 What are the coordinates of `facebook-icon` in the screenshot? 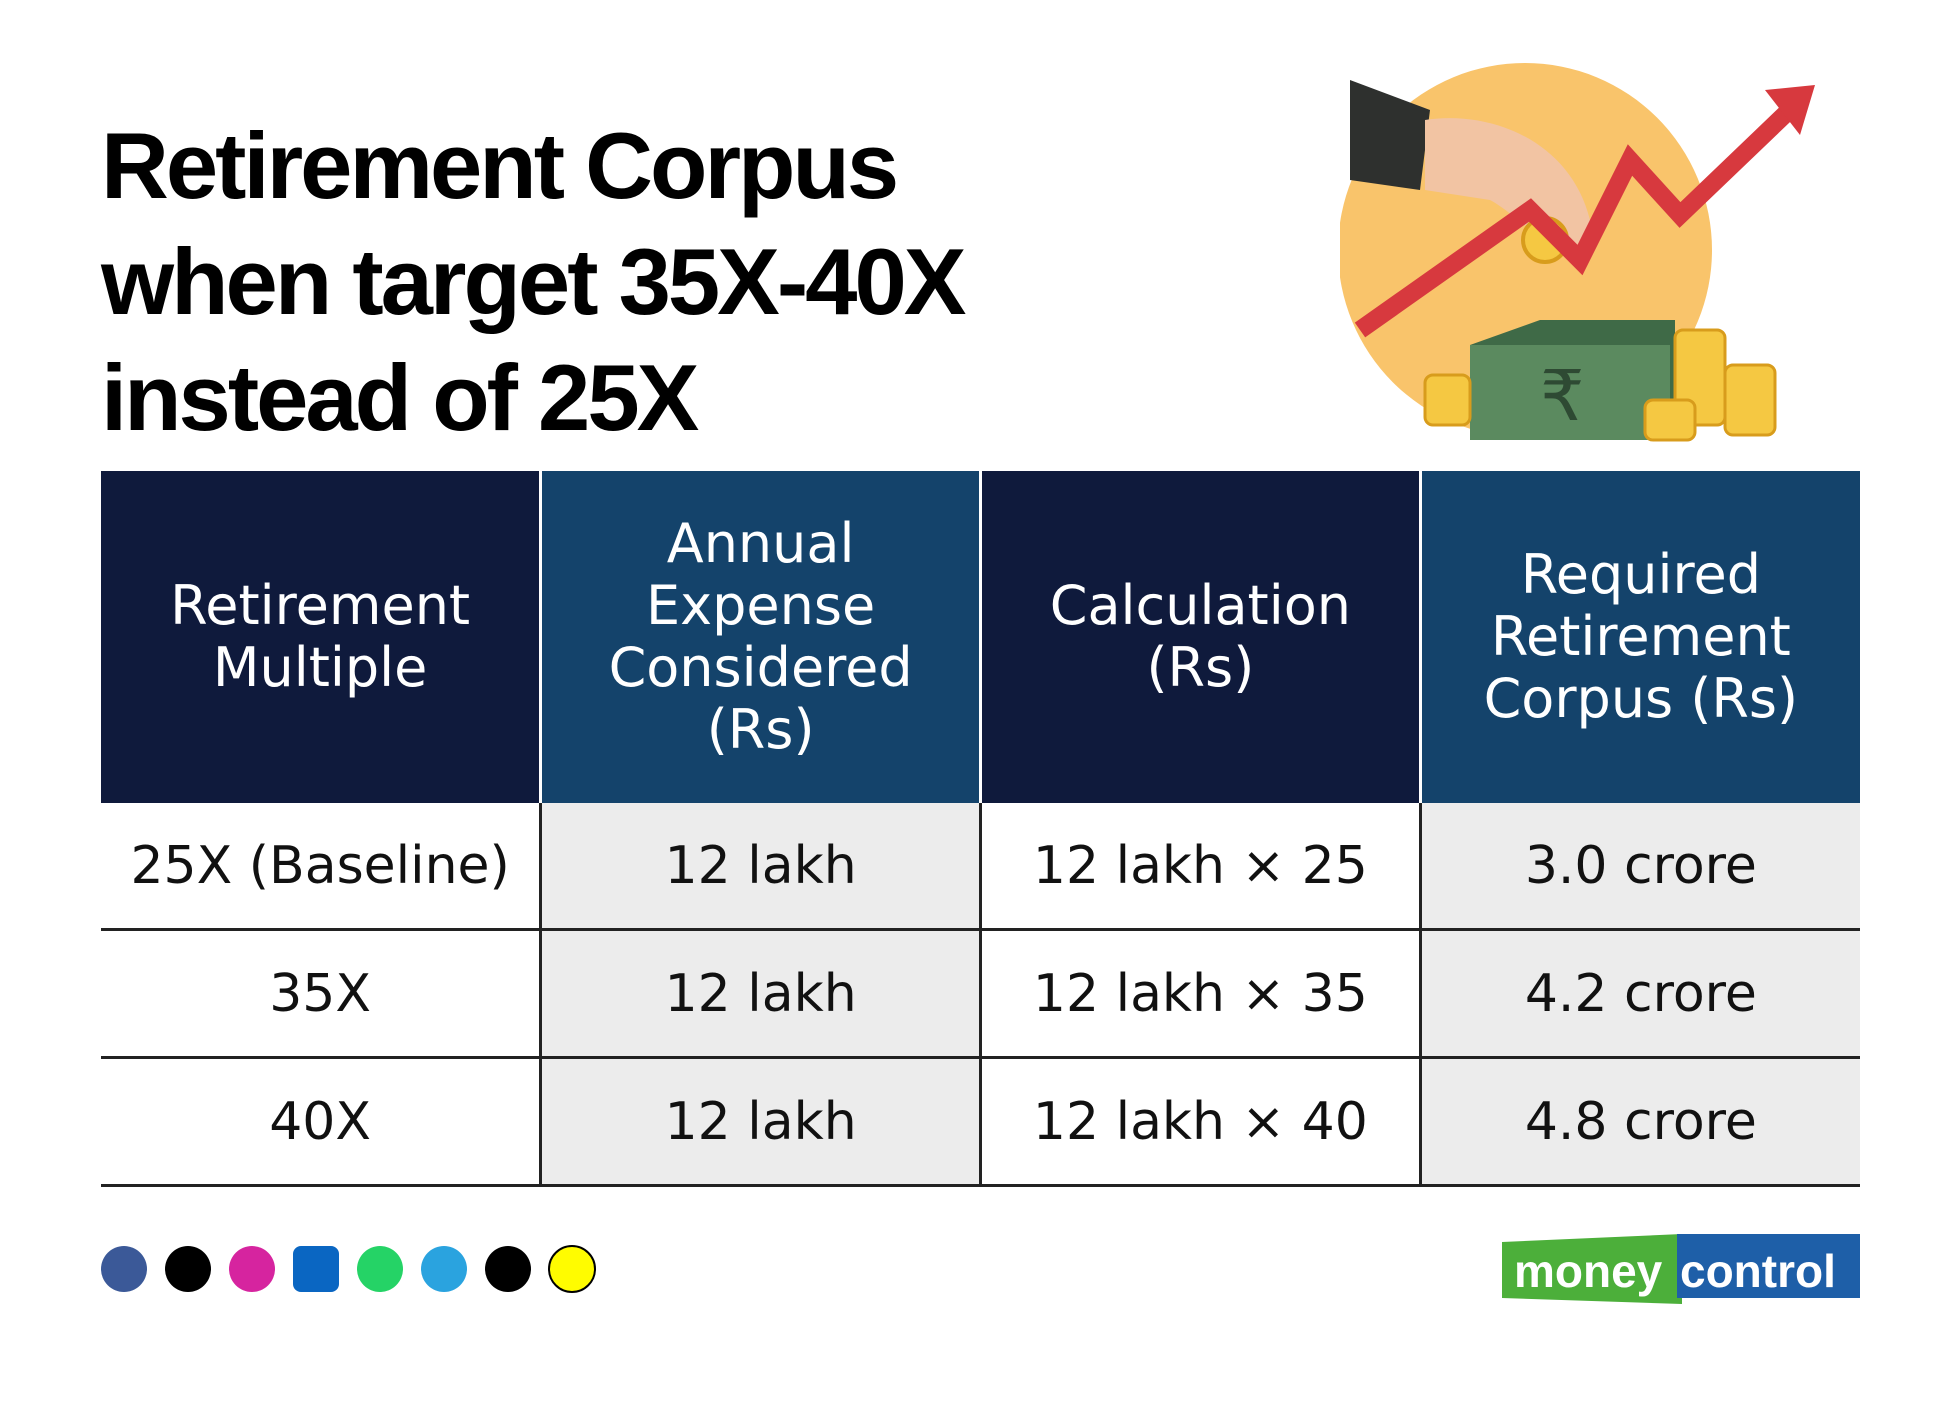 It's located at (124, 1269).